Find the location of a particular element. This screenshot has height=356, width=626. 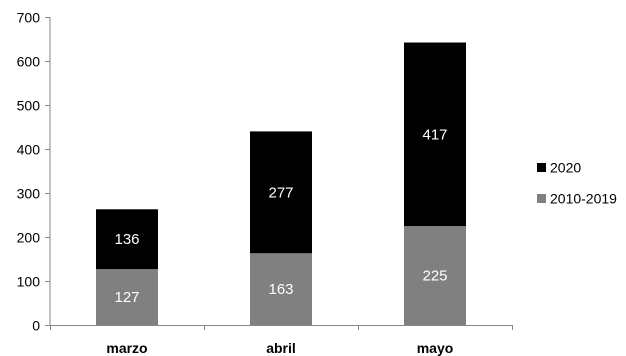

y-tick-label: 200 is located at coordinates (29, 238).